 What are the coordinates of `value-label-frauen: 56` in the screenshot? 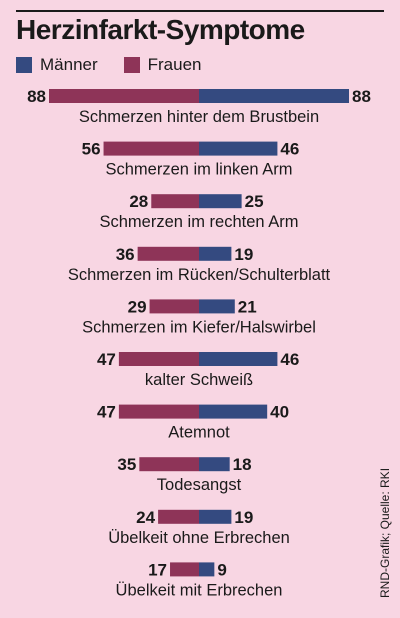 It's located at (91, 149).